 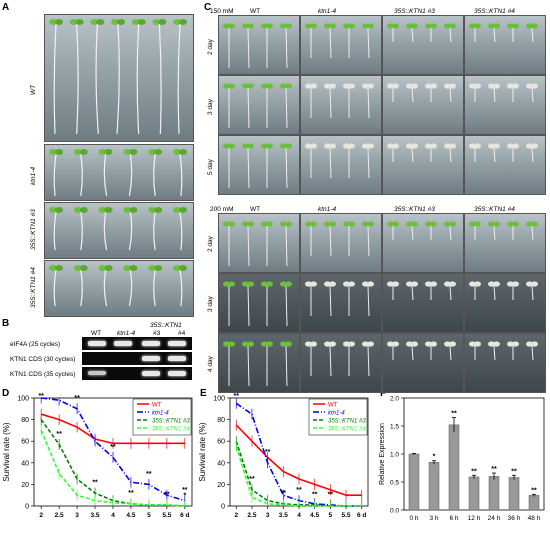 I want to click on y-tick-label: 0.0, so click(x=394, y=511).